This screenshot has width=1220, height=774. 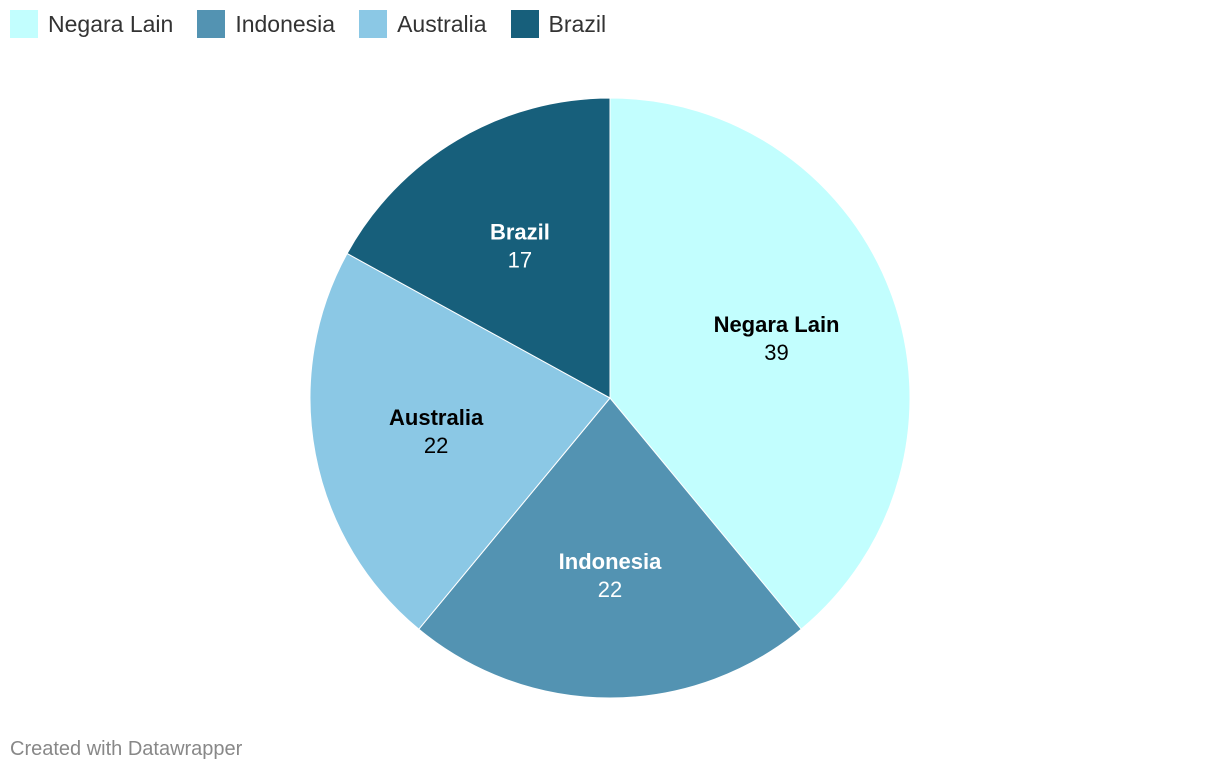 I want to click on slice-label-indonesia: Indonesia, so click(x=610, y=561).